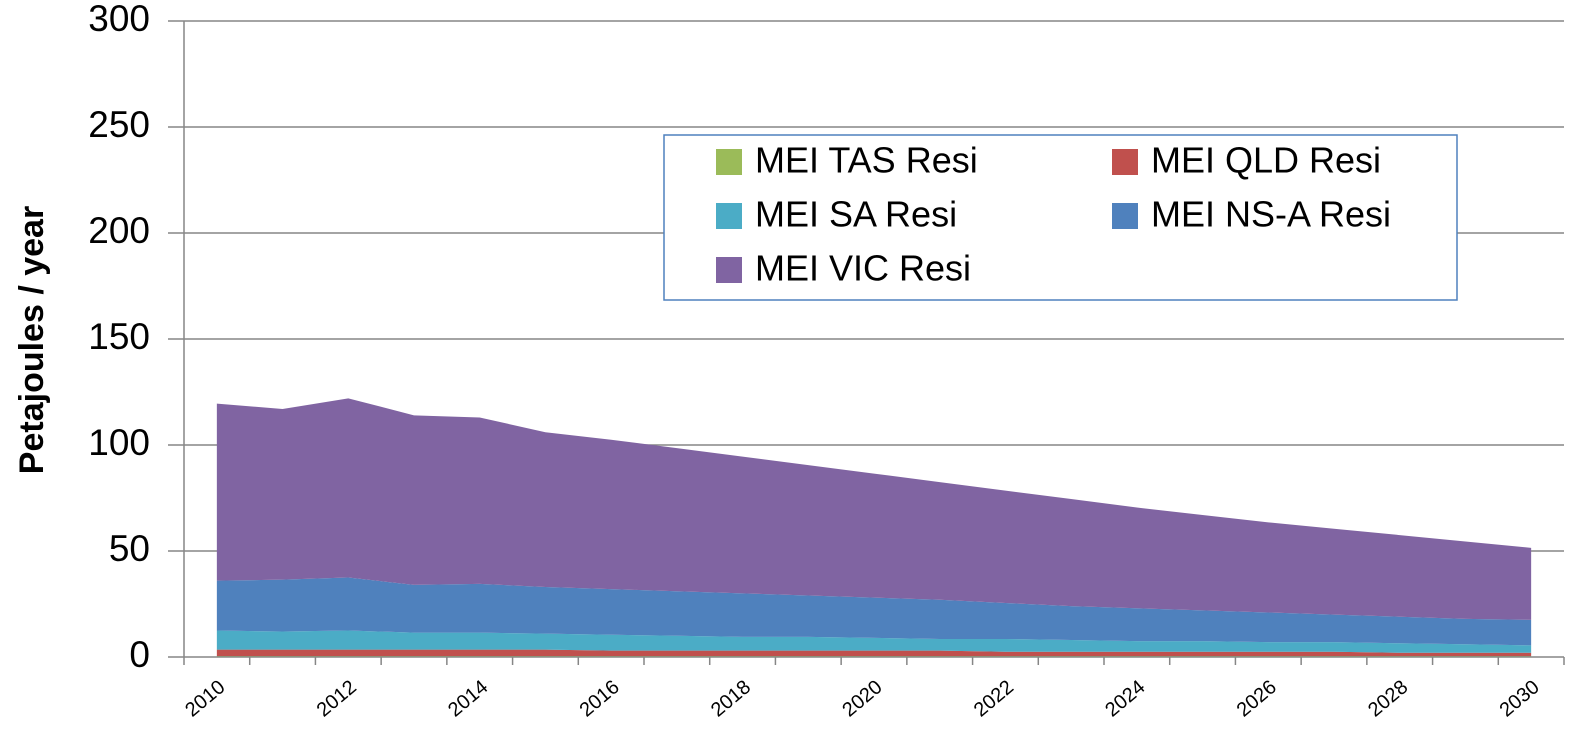  I want to click on x-tick-label: 2030, so click(1520, 698).